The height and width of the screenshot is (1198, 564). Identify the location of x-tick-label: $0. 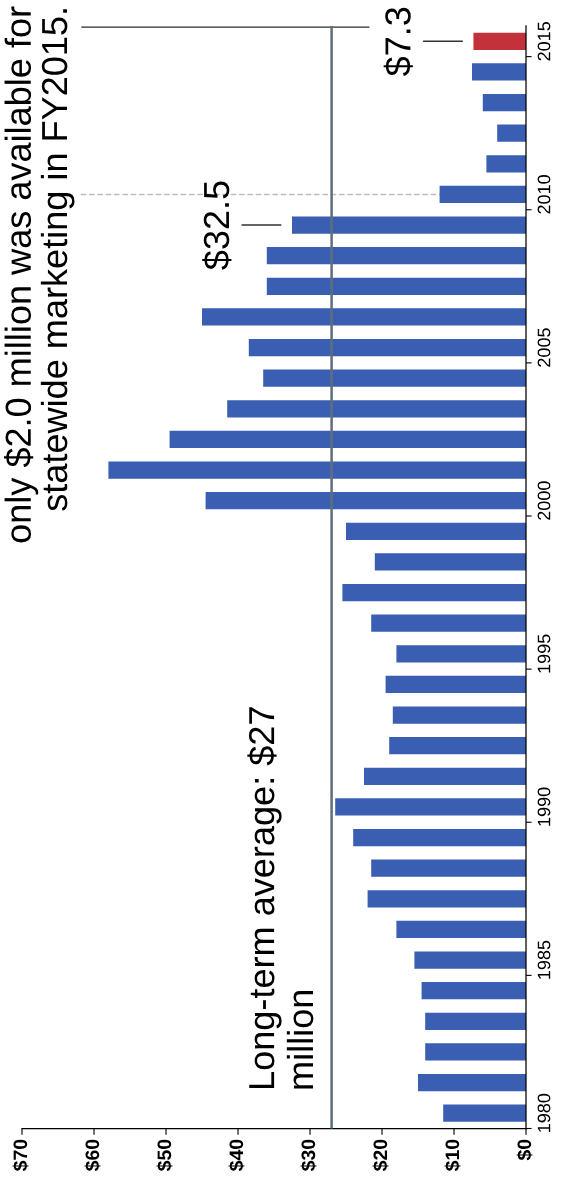
(524, 1150).